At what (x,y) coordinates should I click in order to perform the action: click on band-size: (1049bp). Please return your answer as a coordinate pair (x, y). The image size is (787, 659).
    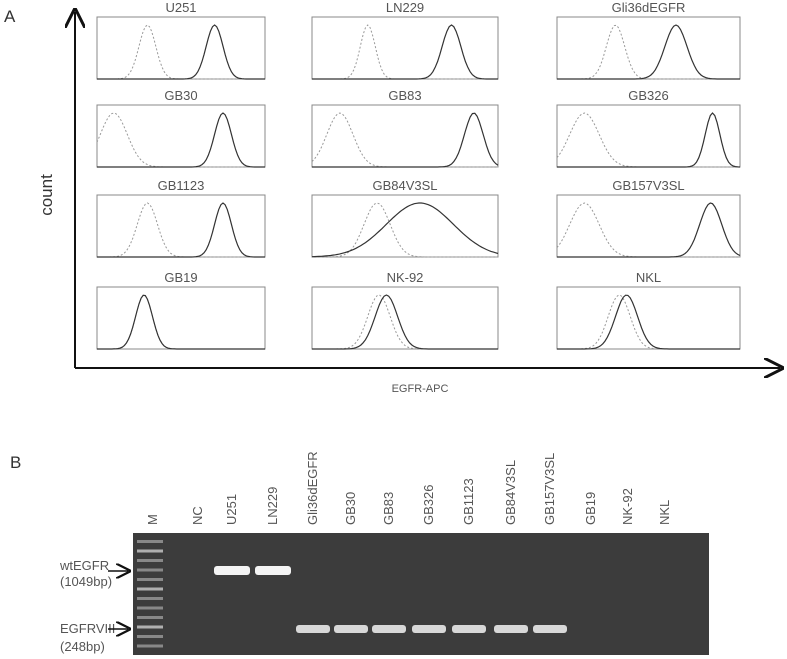
    Looking at the image, I should click on (86, 581).